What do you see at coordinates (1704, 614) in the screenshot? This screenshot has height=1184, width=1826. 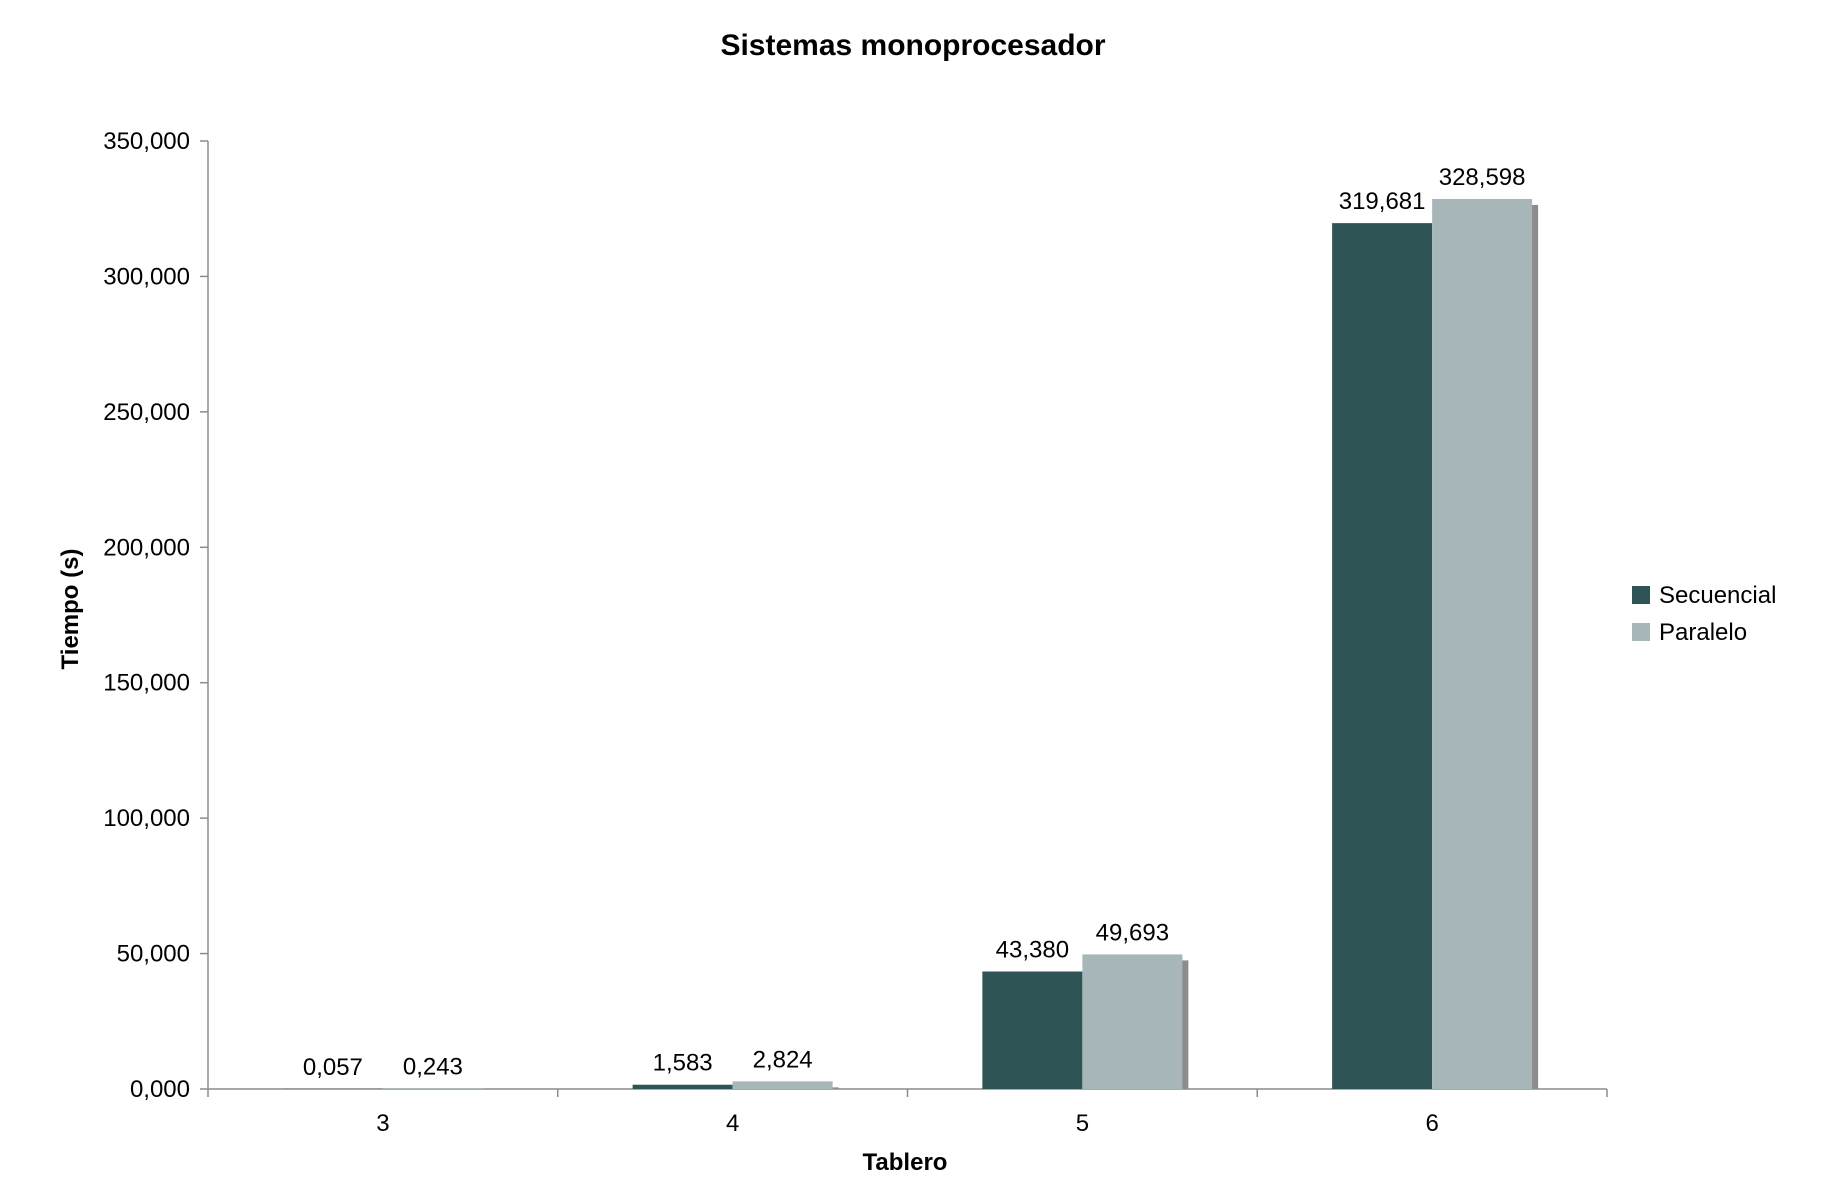 I see `legend: Secuencial Paralelo` at bounding box center [1704, 614].